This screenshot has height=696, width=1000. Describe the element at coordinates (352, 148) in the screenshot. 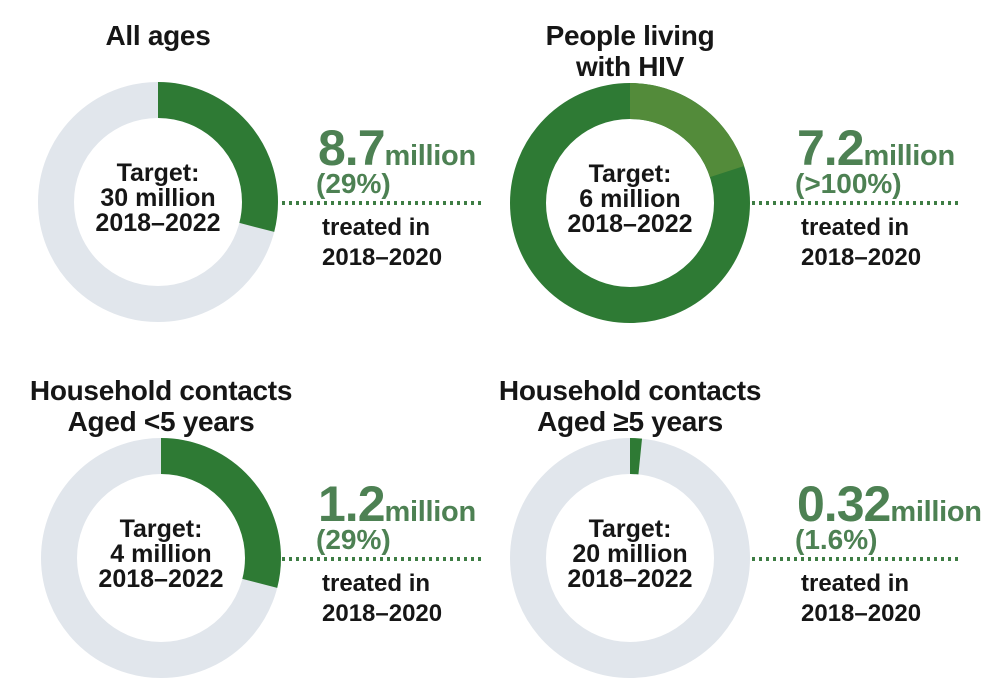

I see `treated-value-number: 8.7` at that location.